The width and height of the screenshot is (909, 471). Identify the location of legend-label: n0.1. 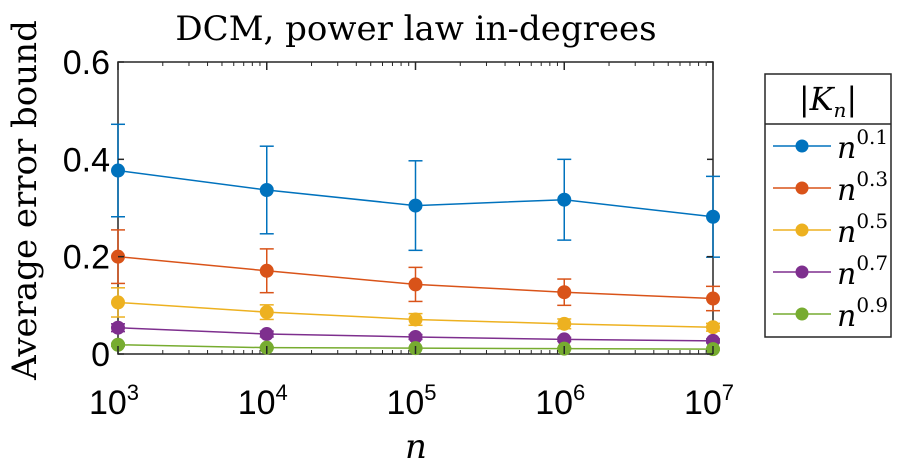
(862, 145).